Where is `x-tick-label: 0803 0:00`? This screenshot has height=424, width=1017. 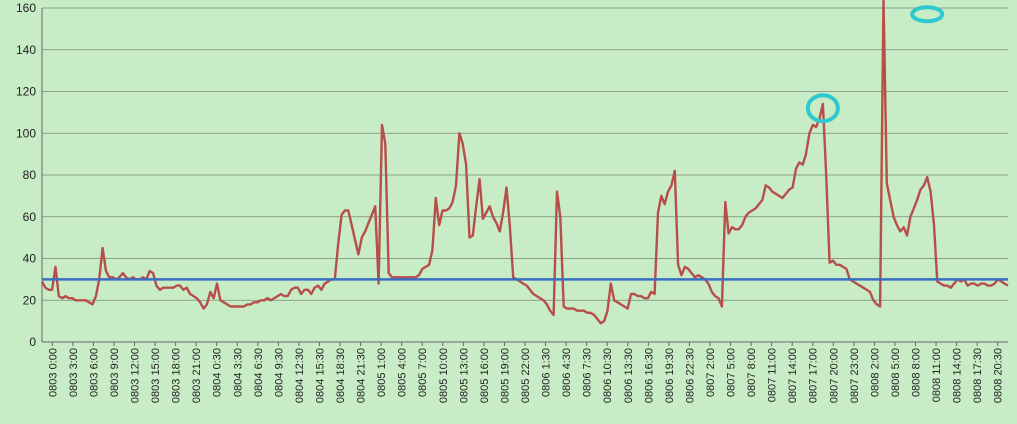 x-tick-label: 0803 0:00 is located at coordinates (53, 372).